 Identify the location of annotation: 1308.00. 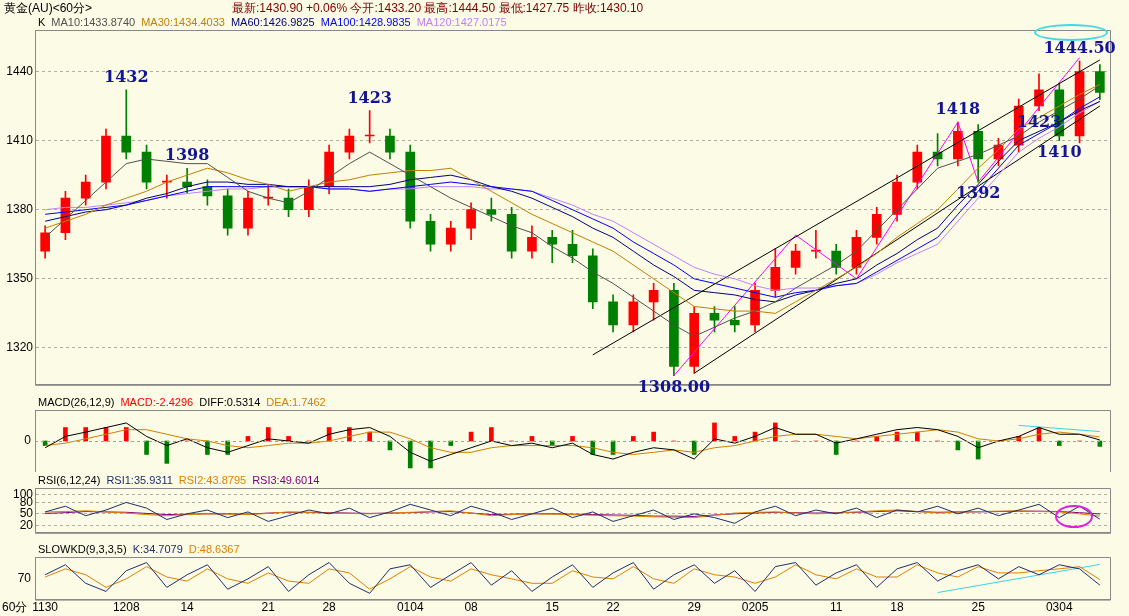
(674, 386).